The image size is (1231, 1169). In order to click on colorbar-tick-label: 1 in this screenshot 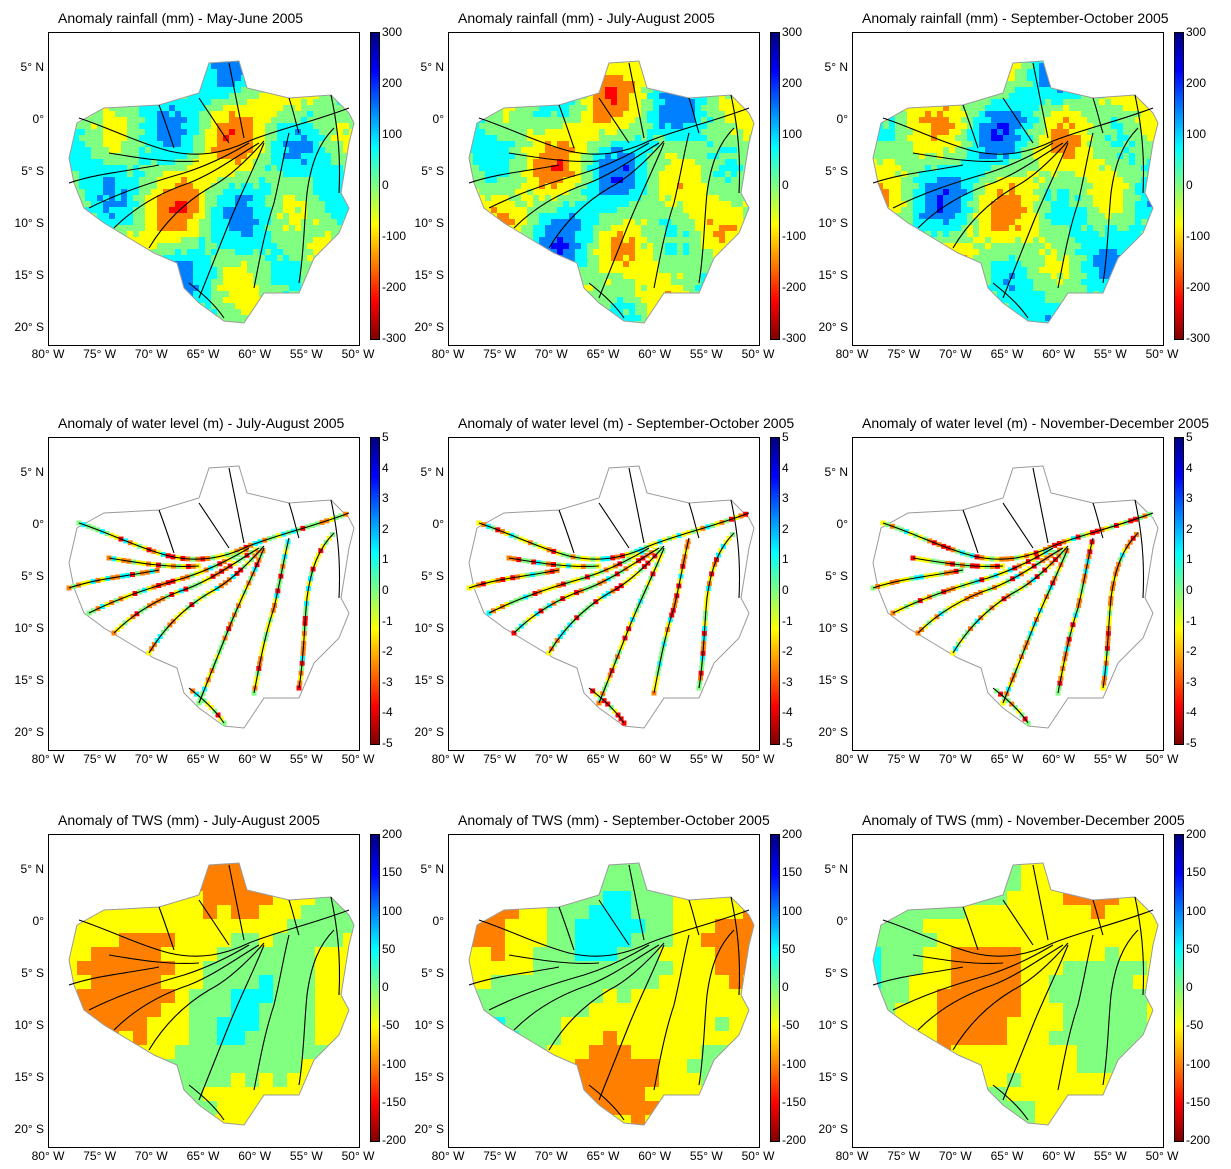, I will do `click(1189, 559)`.